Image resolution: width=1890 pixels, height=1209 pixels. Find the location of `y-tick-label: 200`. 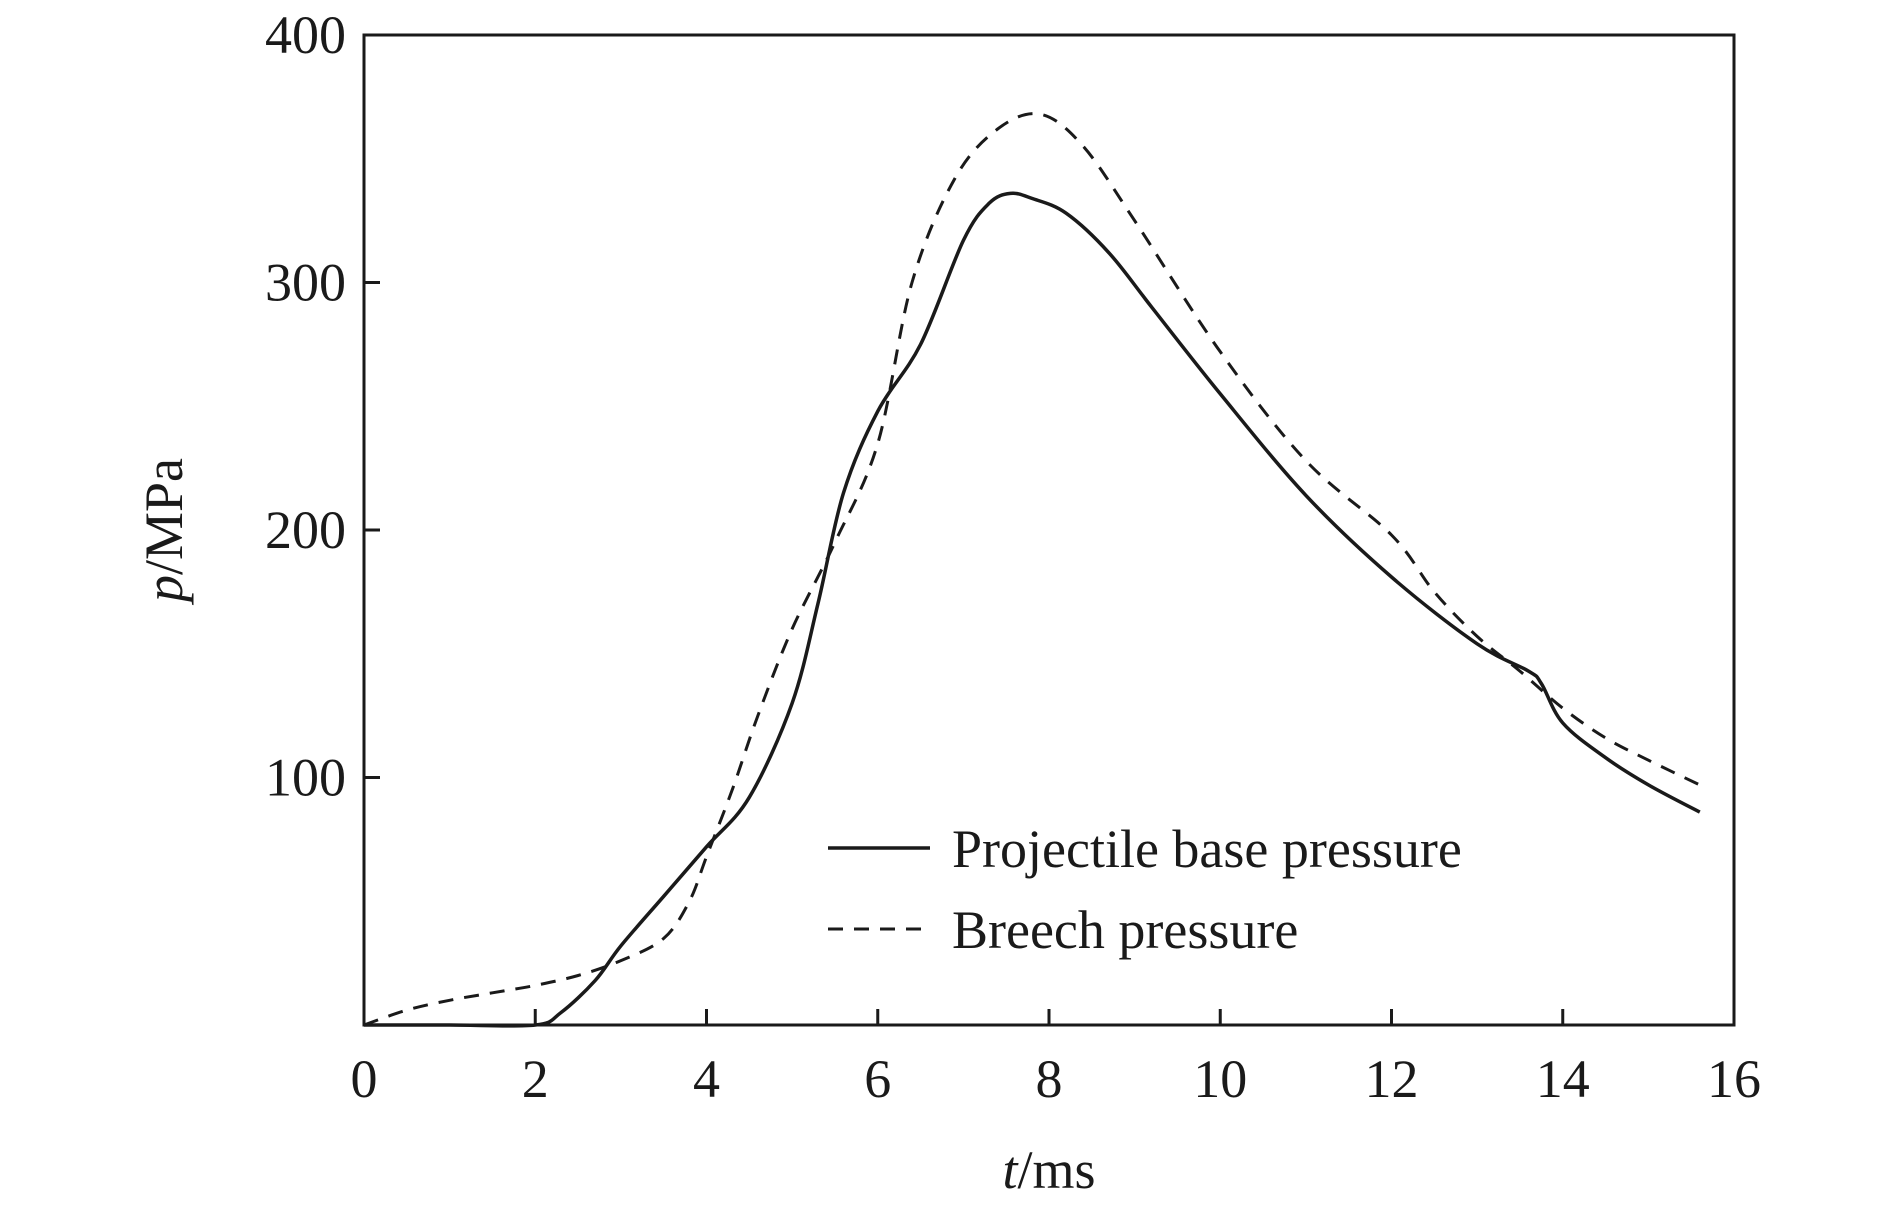

y-tick-label: 200 is located at coordinates (305, 530).